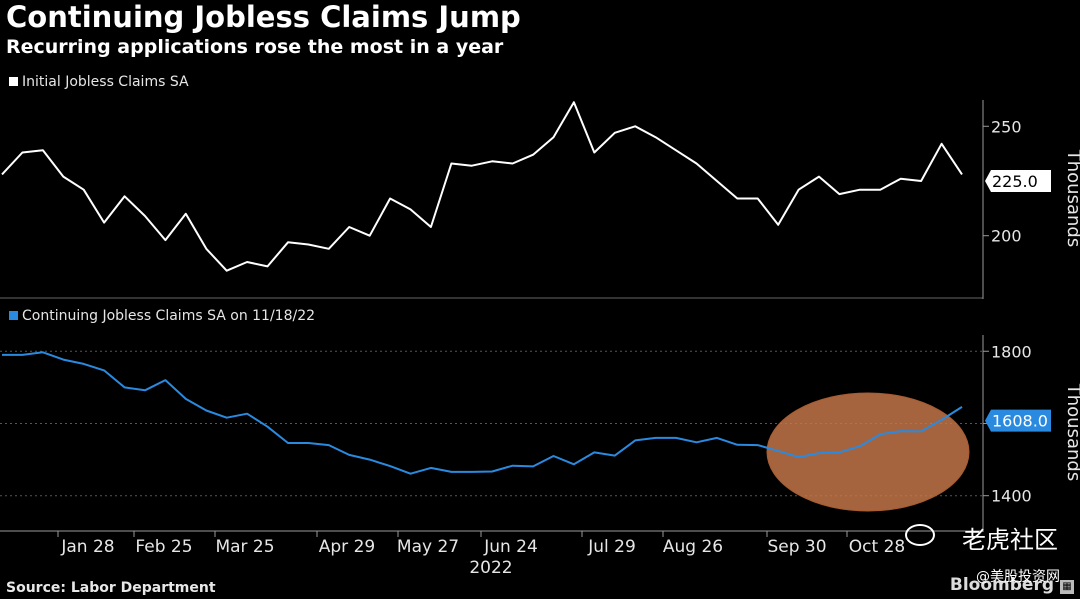 This screenshot has height=599, width=1080. What do you see at coordinates (1011, 351) in the screenshot?
I see `y-tick-label: 1800` at bounding box center [1011, 351].